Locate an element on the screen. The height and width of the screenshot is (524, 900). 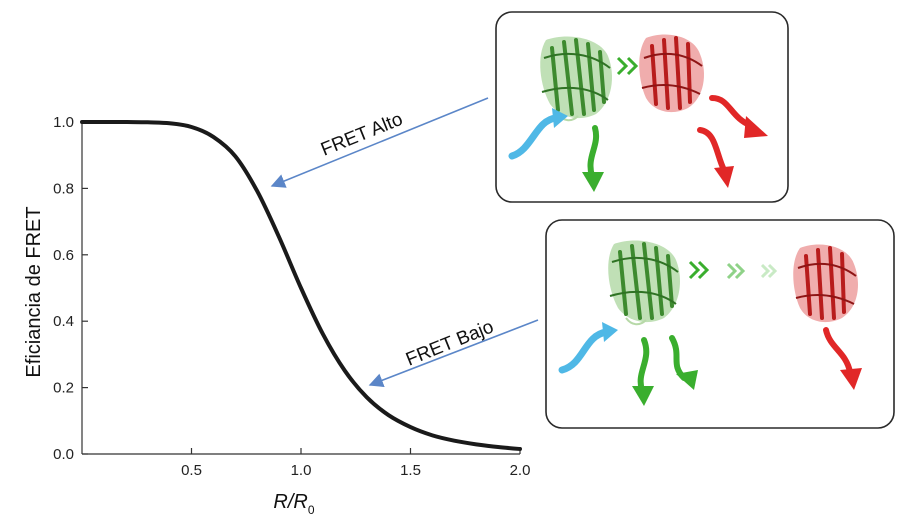
fret-high-panel-frame is located at coordinates (642, 107).